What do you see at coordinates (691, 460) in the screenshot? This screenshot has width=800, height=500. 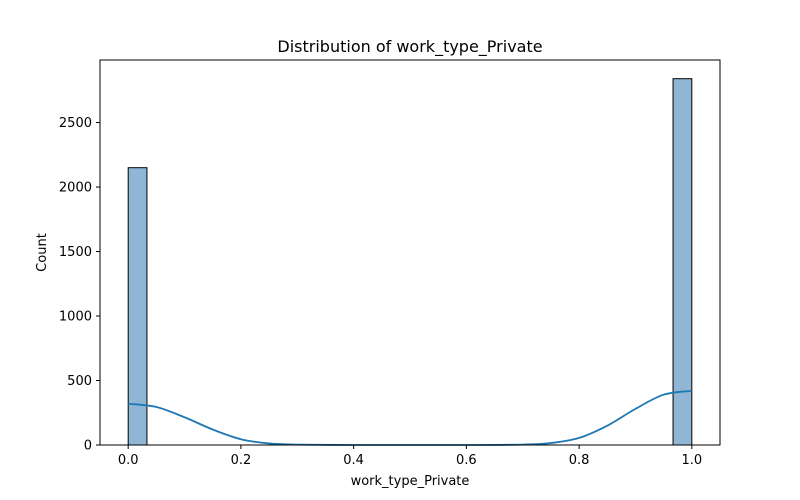 I see `x-tick-label-5: 1.0` at bounding box center [691, 460].